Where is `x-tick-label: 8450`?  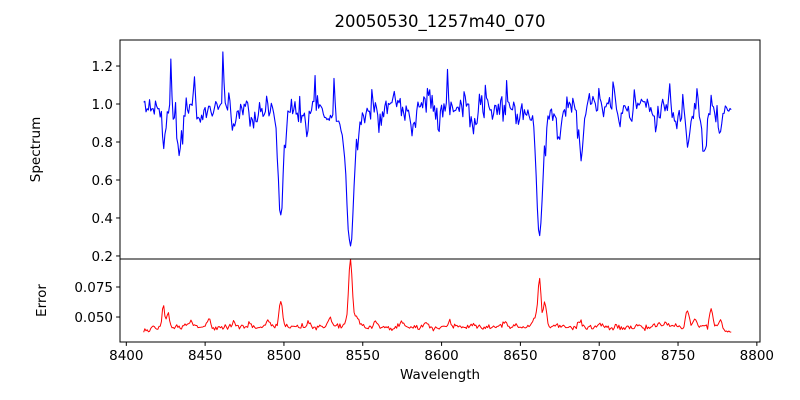 x-tick-label: 8450 is located at coordinates (205, 356).